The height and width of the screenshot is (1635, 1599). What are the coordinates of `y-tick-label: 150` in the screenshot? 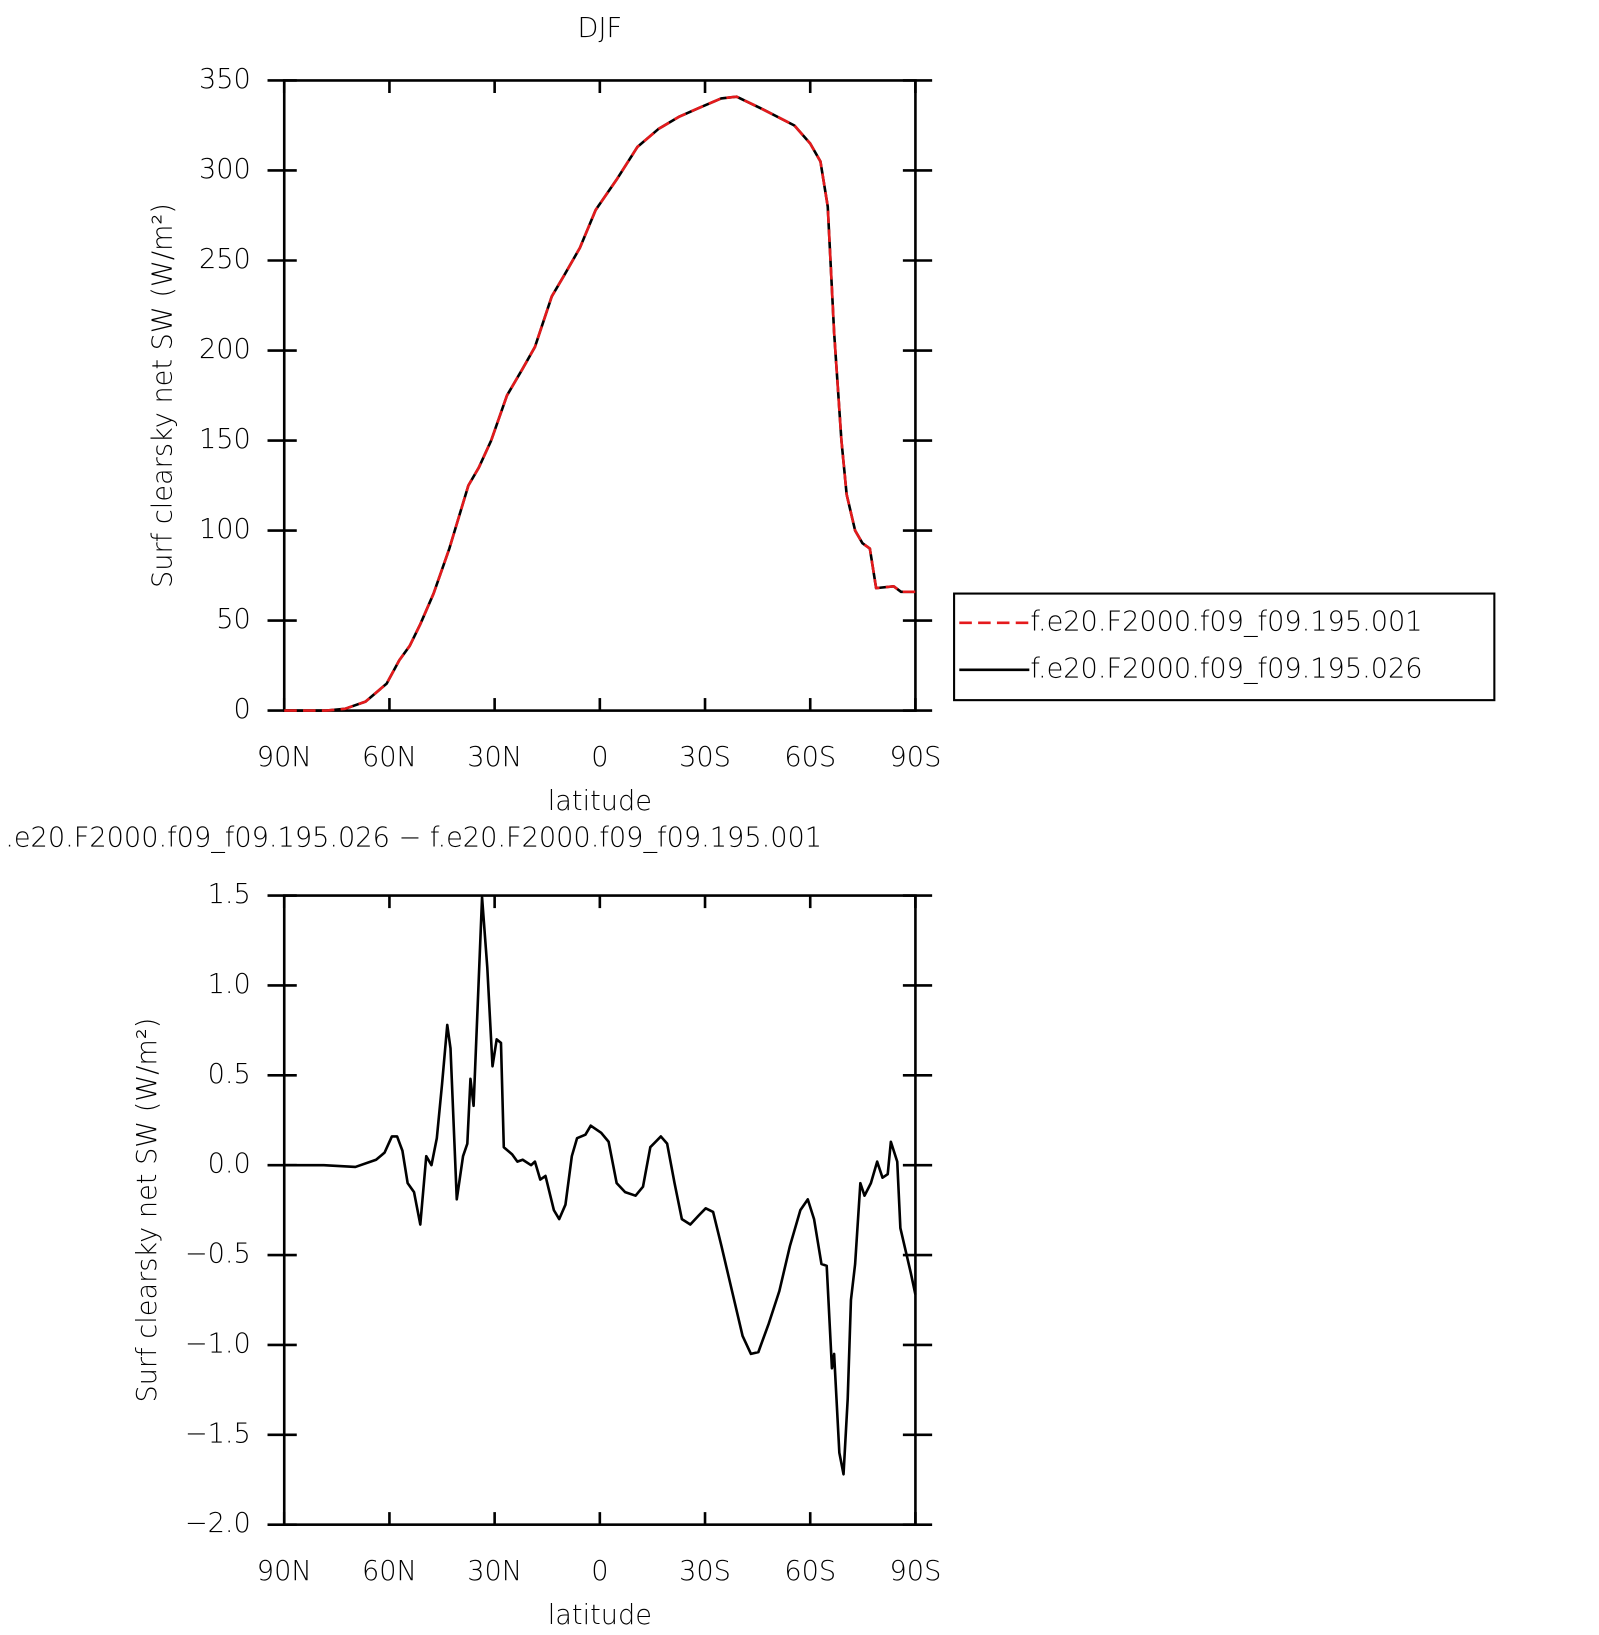 It's located at (225, 439).